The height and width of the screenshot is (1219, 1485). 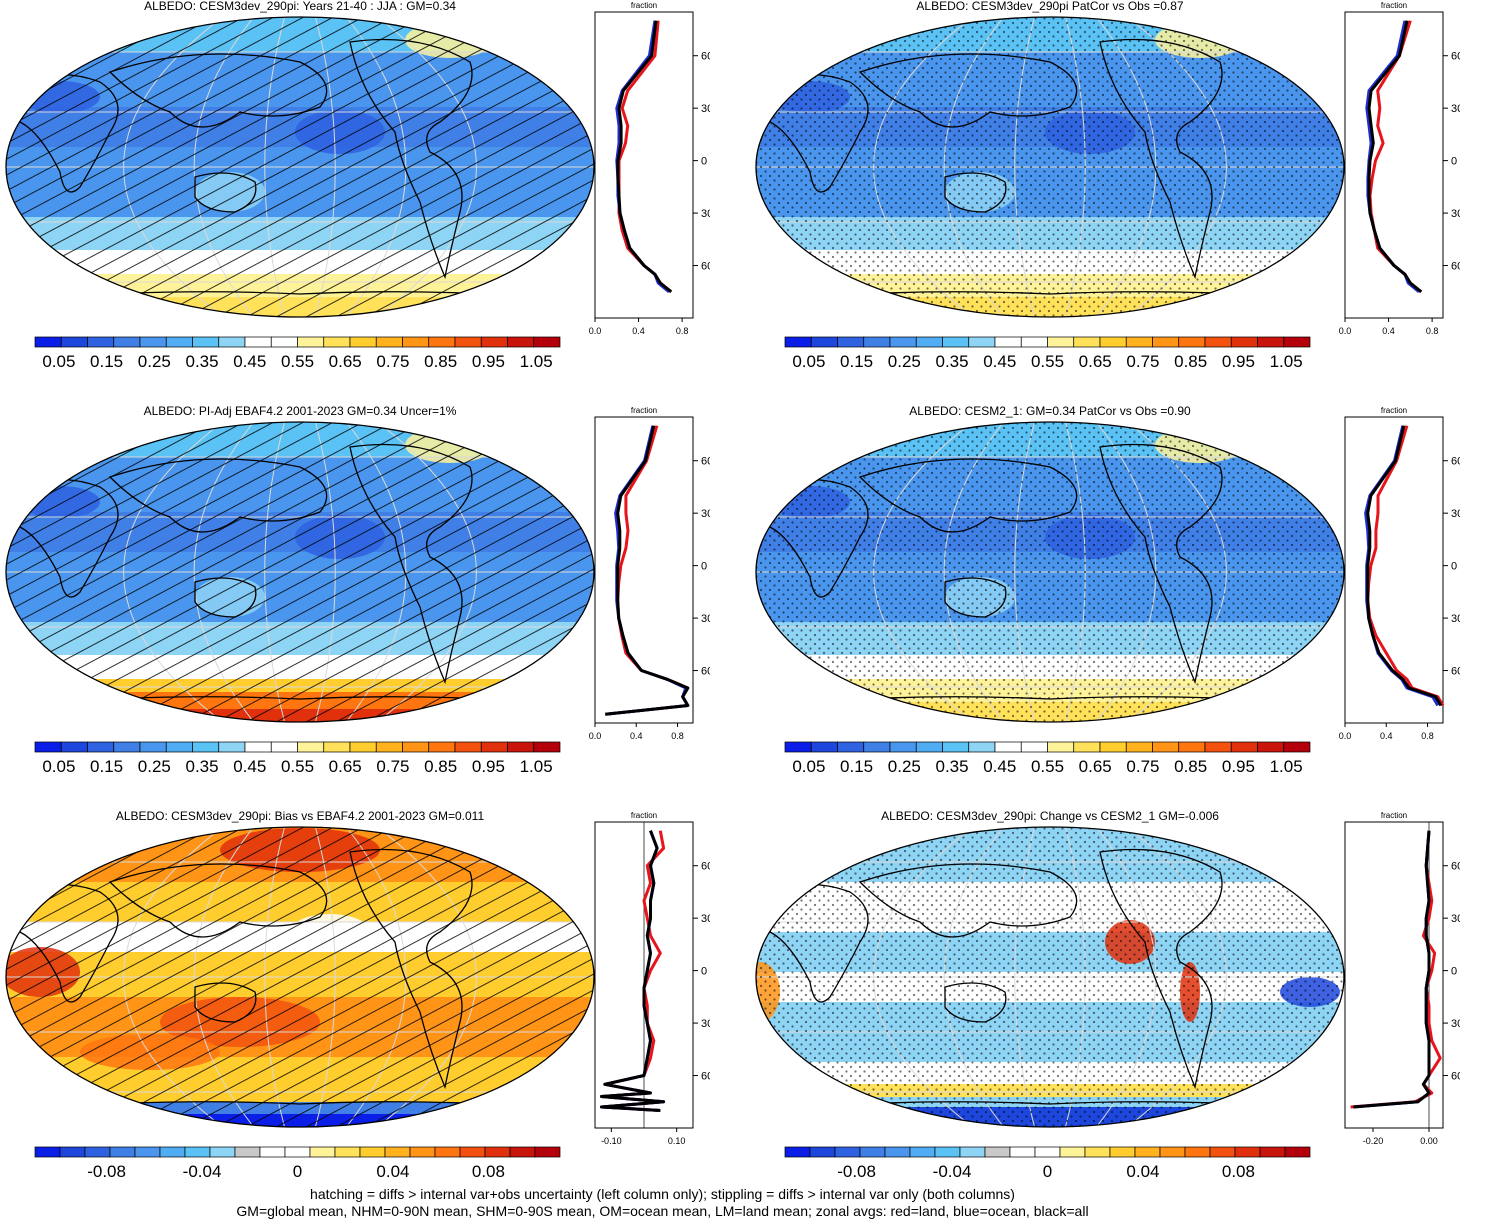 I want to click on zonal-xlabel: fraction, so click(x=1394, y=5).